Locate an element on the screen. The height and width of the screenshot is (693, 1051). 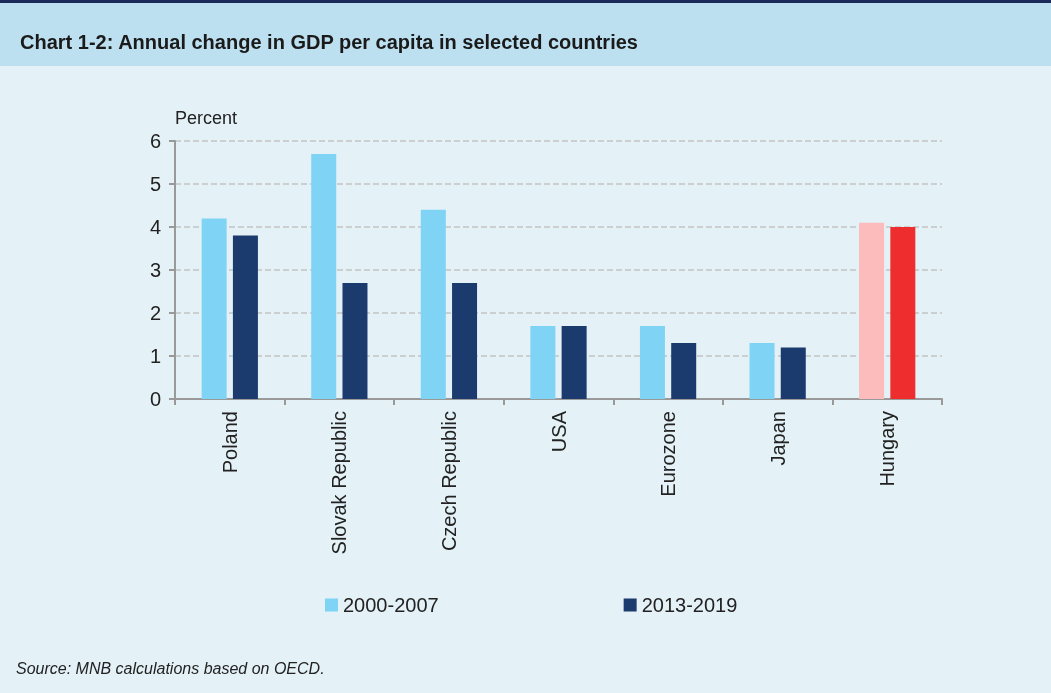
chart-title: Chart 1-2: Annual change in GDP per capita in selected countries is located at coordinates (329, 42).